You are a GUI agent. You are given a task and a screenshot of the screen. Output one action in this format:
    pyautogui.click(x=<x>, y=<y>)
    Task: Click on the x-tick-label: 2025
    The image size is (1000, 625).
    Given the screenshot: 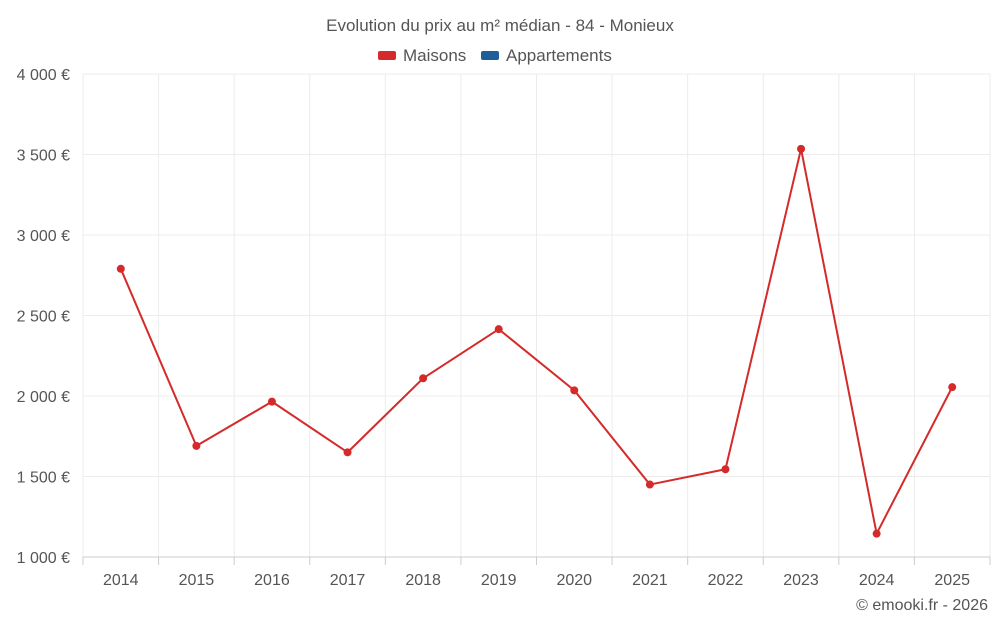 What is the action you would take?
    pyautogui.click(x=952, y=580)
    